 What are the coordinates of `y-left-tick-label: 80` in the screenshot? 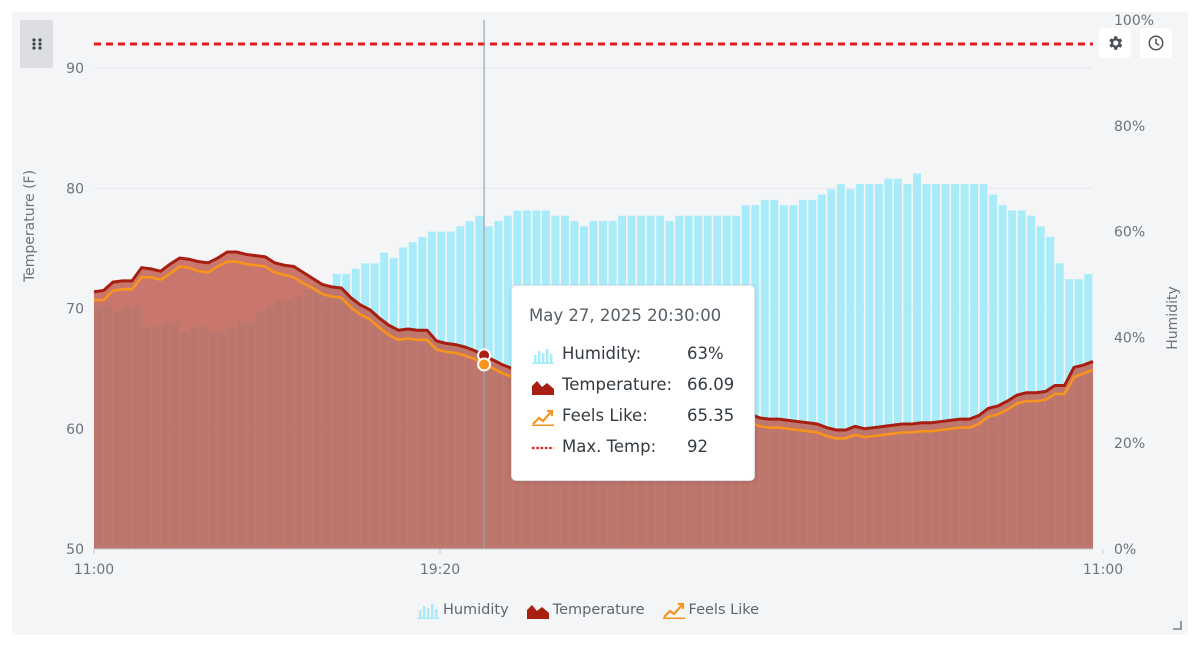 It's located at (75, 189).